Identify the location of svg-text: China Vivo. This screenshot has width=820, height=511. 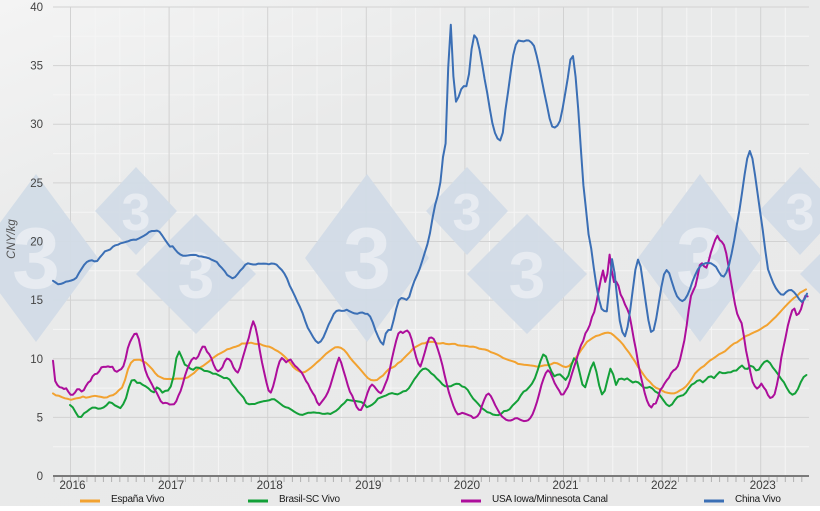
(758, 499).